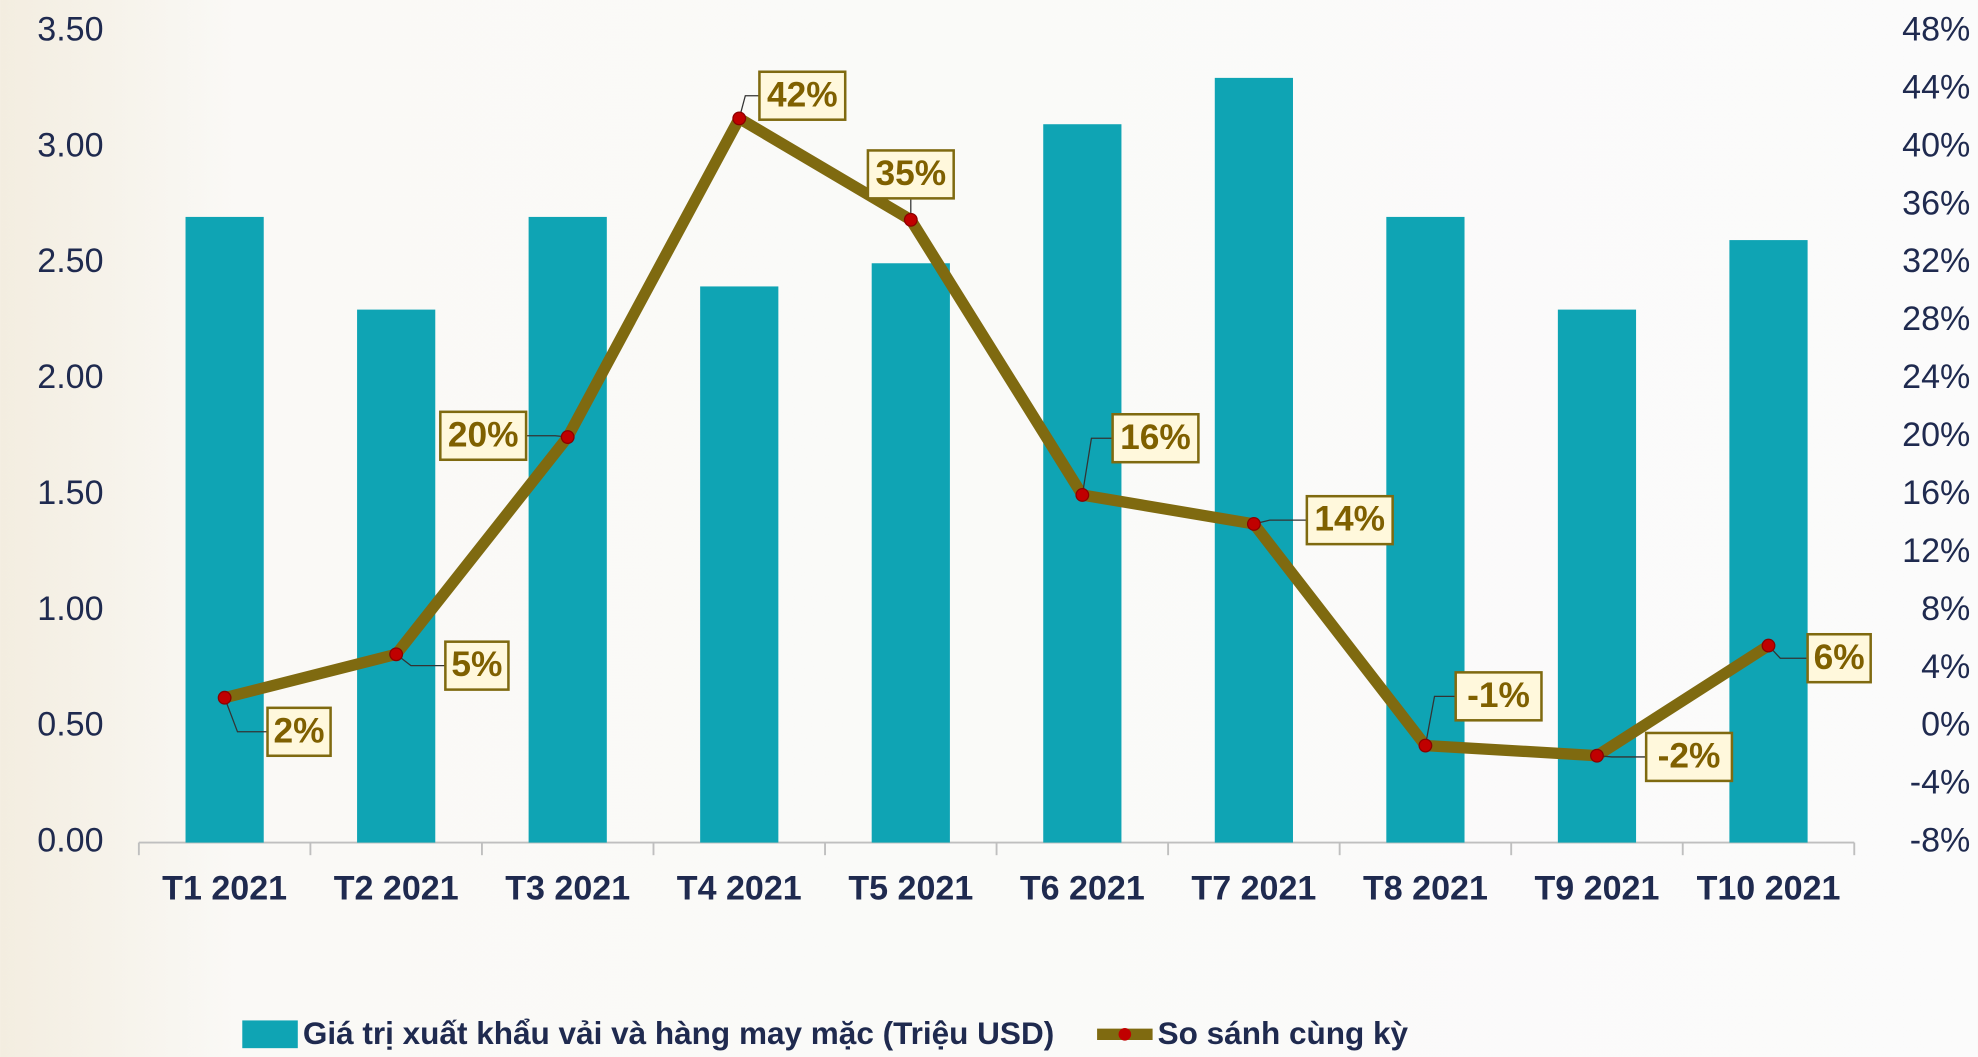 This screenshot has width=1978, height=1057. I want to click on data-label: 14%, so click(1349, 519).